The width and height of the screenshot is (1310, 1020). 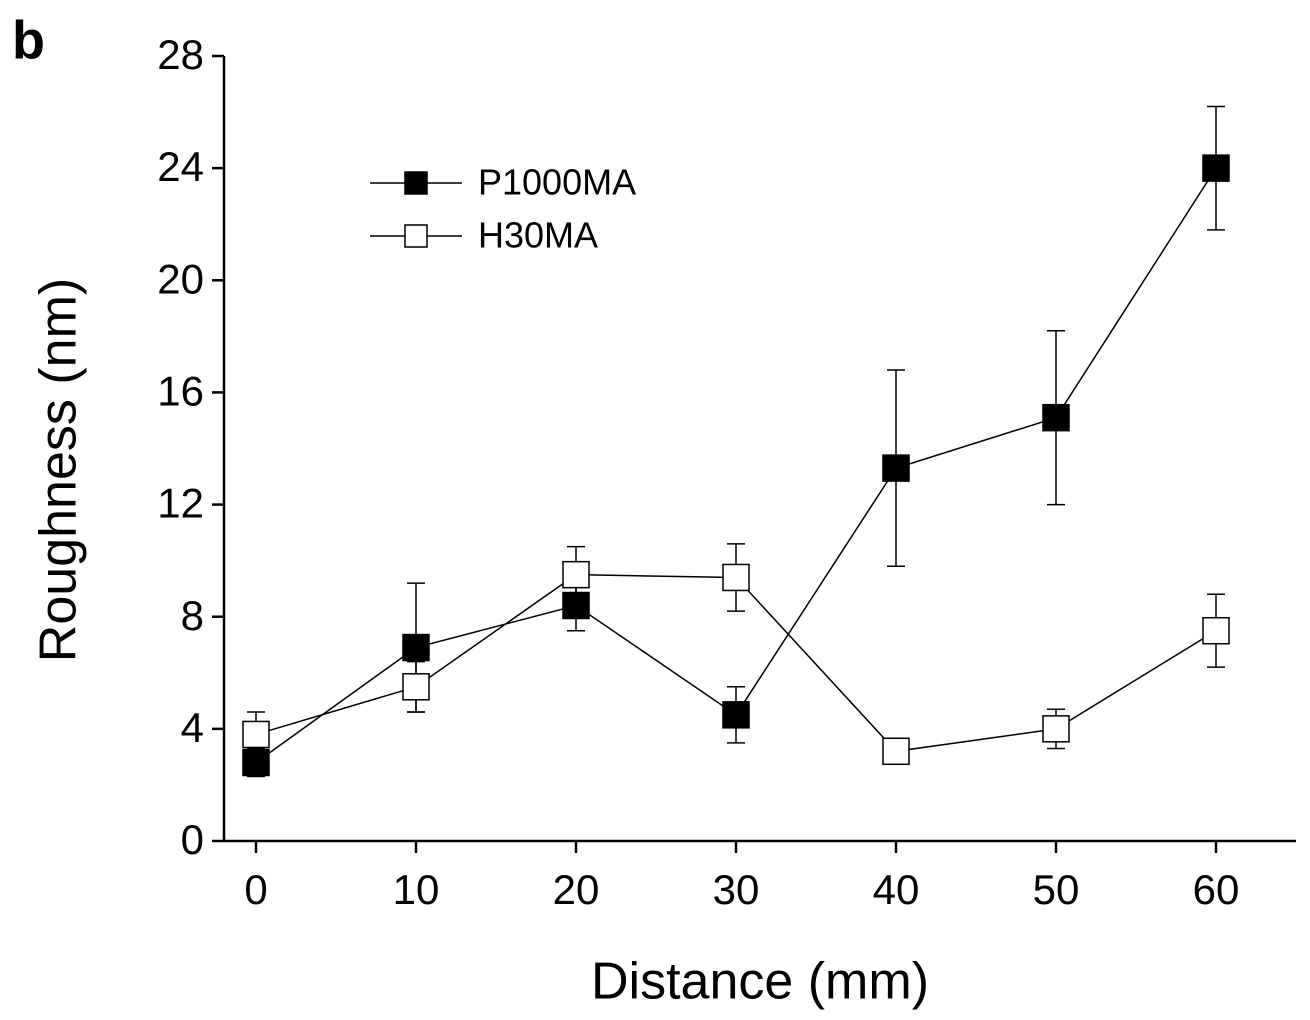 What do you see at coordinates (736, 889) in the screenshot?
I see `x-tick-label: 30` at bounding box center [736, 889].